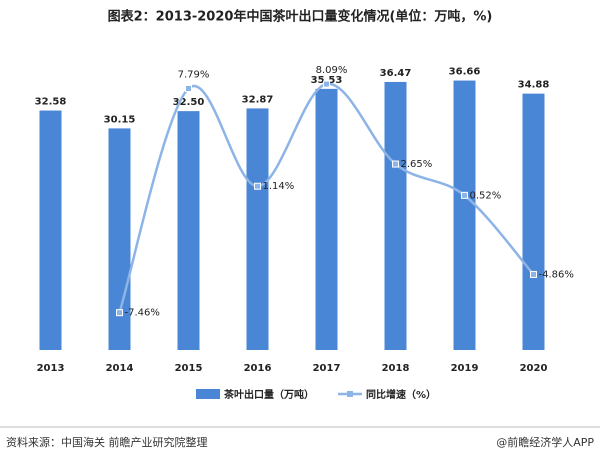  Describe the element at coordinates (465, 368) in the screenshot. I see `x-tick-label: 2019` at that location.